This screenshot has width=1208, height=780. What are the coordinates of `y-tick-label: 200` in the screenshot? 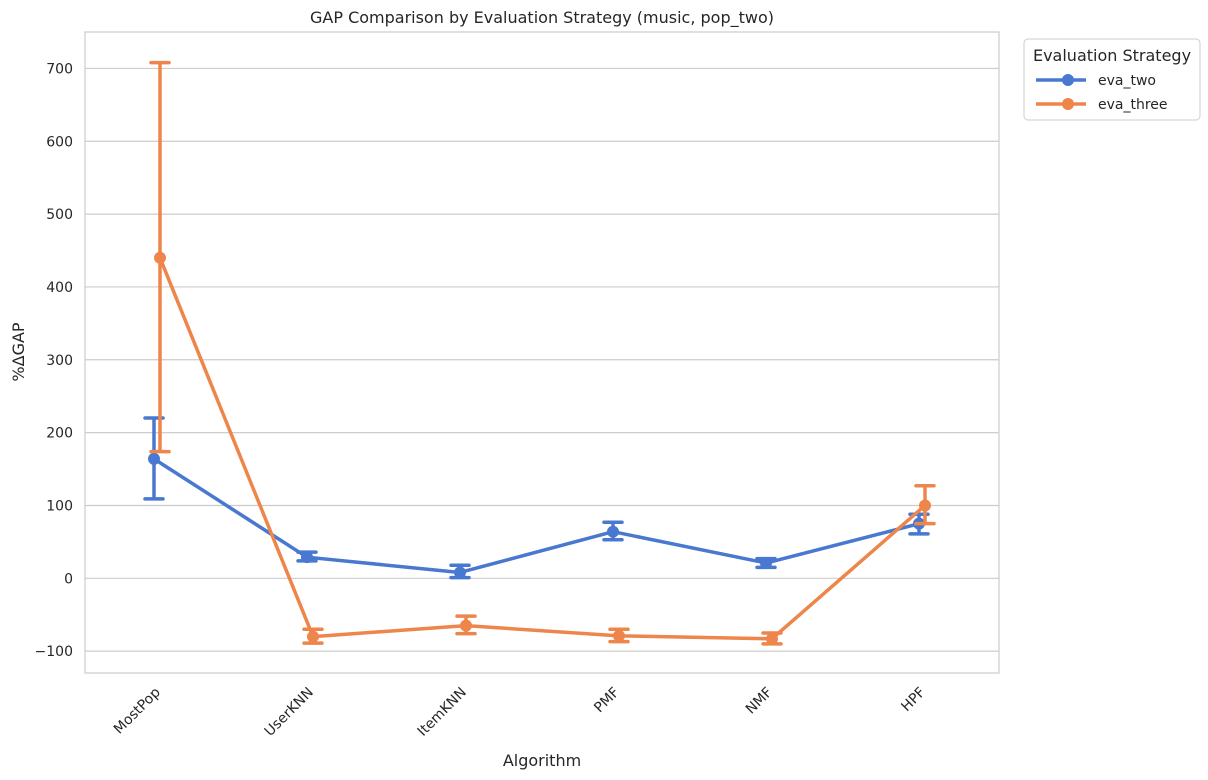 It's located at (59, 434).